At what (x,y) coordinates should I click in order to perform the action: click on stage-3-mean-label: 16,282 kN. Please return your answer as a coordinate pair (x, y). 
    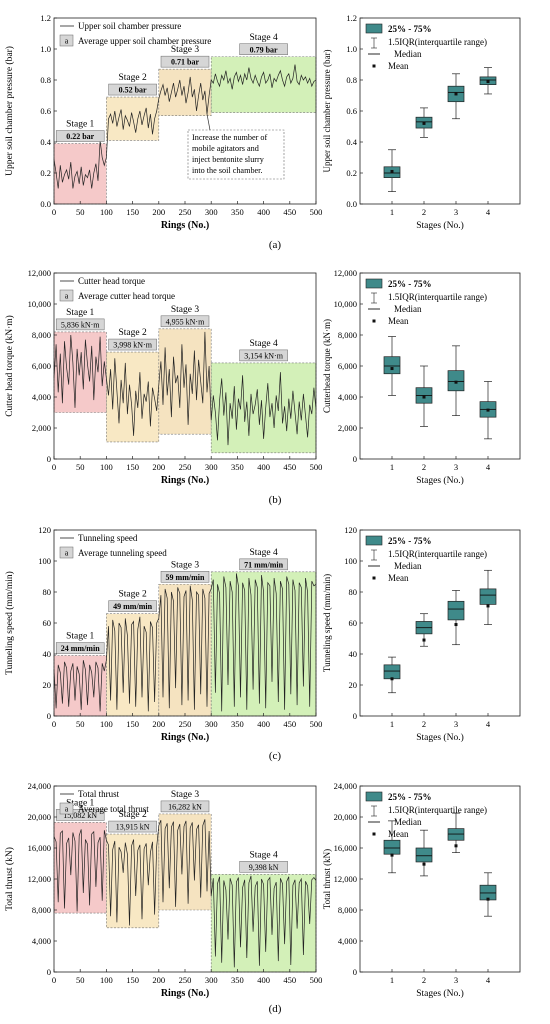
    Looking at the image, I should click on (185, 806).